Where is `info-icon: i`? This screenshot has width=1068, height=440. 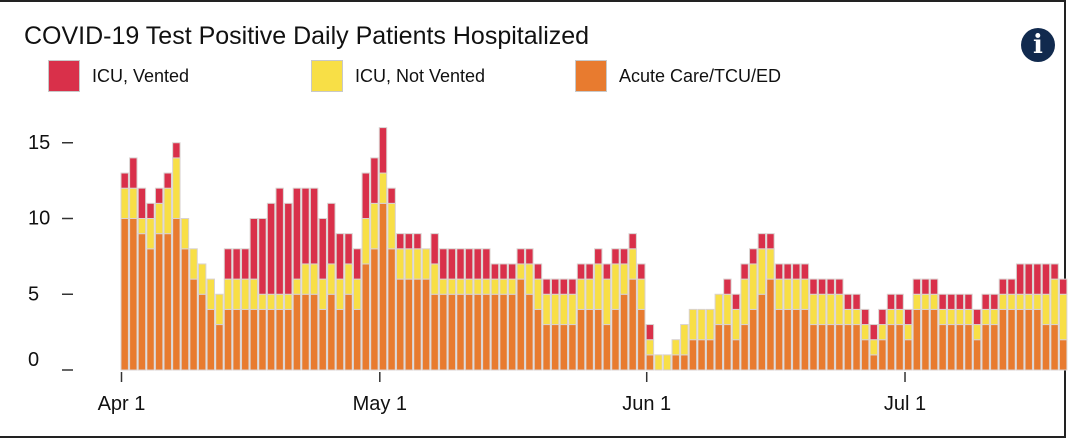
info-icon: i is located at coordinates (1038, 45).